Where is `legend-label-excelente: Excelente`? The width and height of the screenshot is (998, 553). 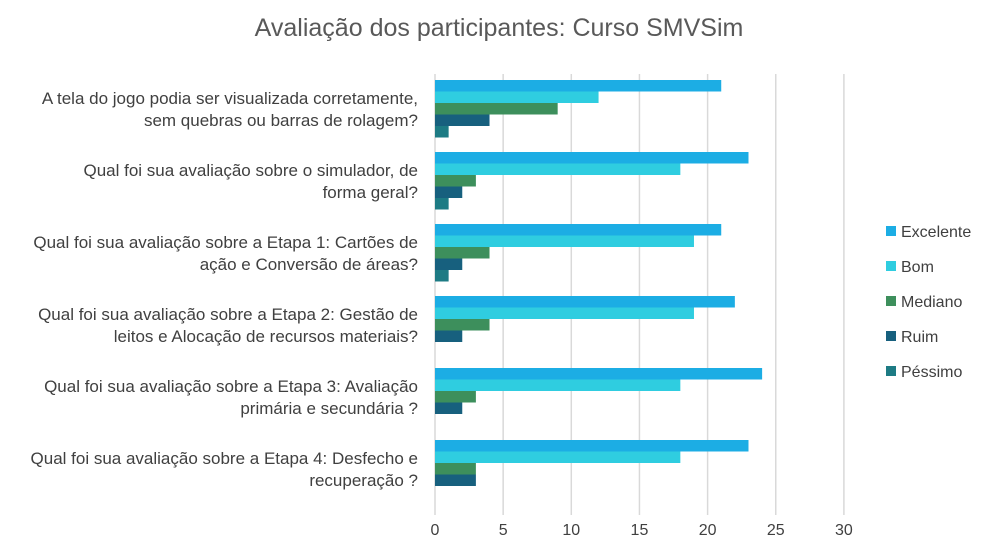 legend-label-excelente: Excelente is located at coordinates (936, 232).